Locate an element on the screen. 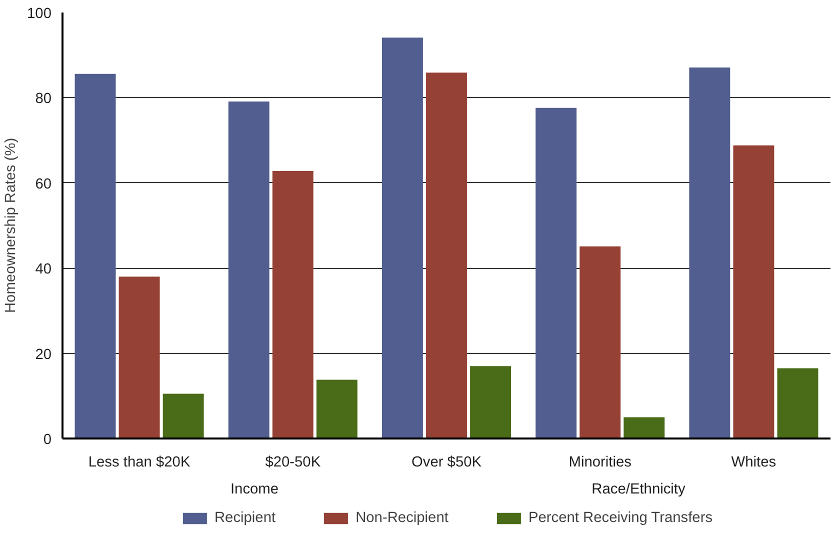 The height and width of the screenshot is (541, 837). y-tick-label: 40 is located at coordinates (43, 270).